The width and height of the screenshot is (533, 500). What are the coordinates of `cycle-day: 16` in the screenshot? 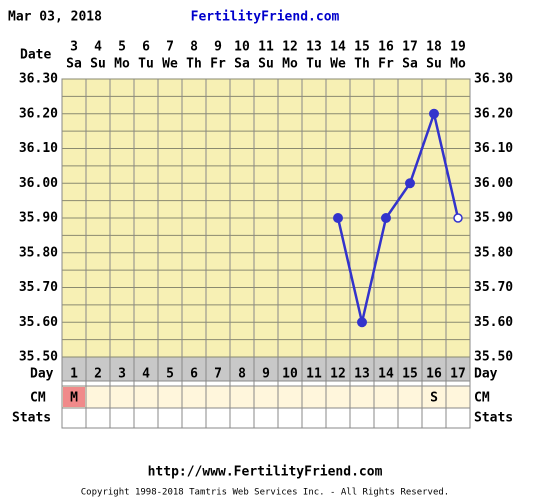 It's located at (434, 374).